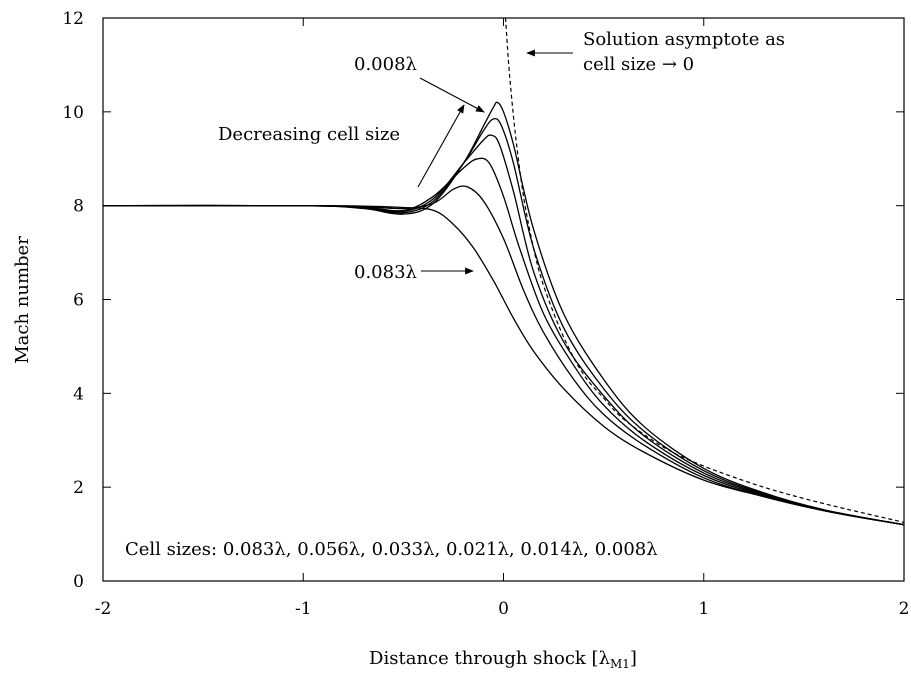 The width and height of the screenshot is (911, 675). I want to click on annotation-asymptote-line1: Solution asymptote as, so click(684, 39).